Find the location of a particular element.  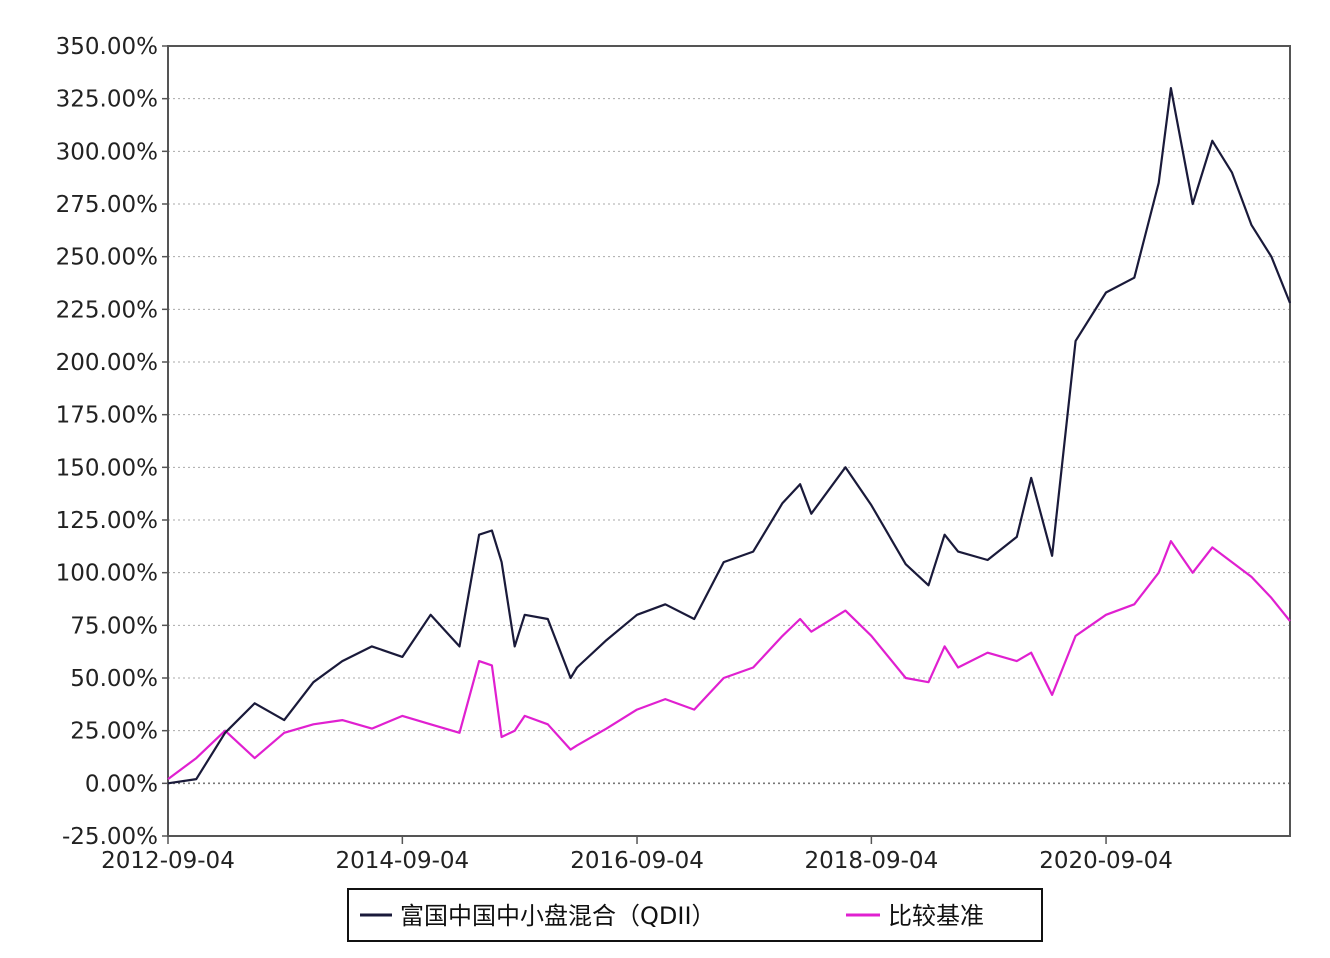

legend-box is located at coordinates (695, 915).